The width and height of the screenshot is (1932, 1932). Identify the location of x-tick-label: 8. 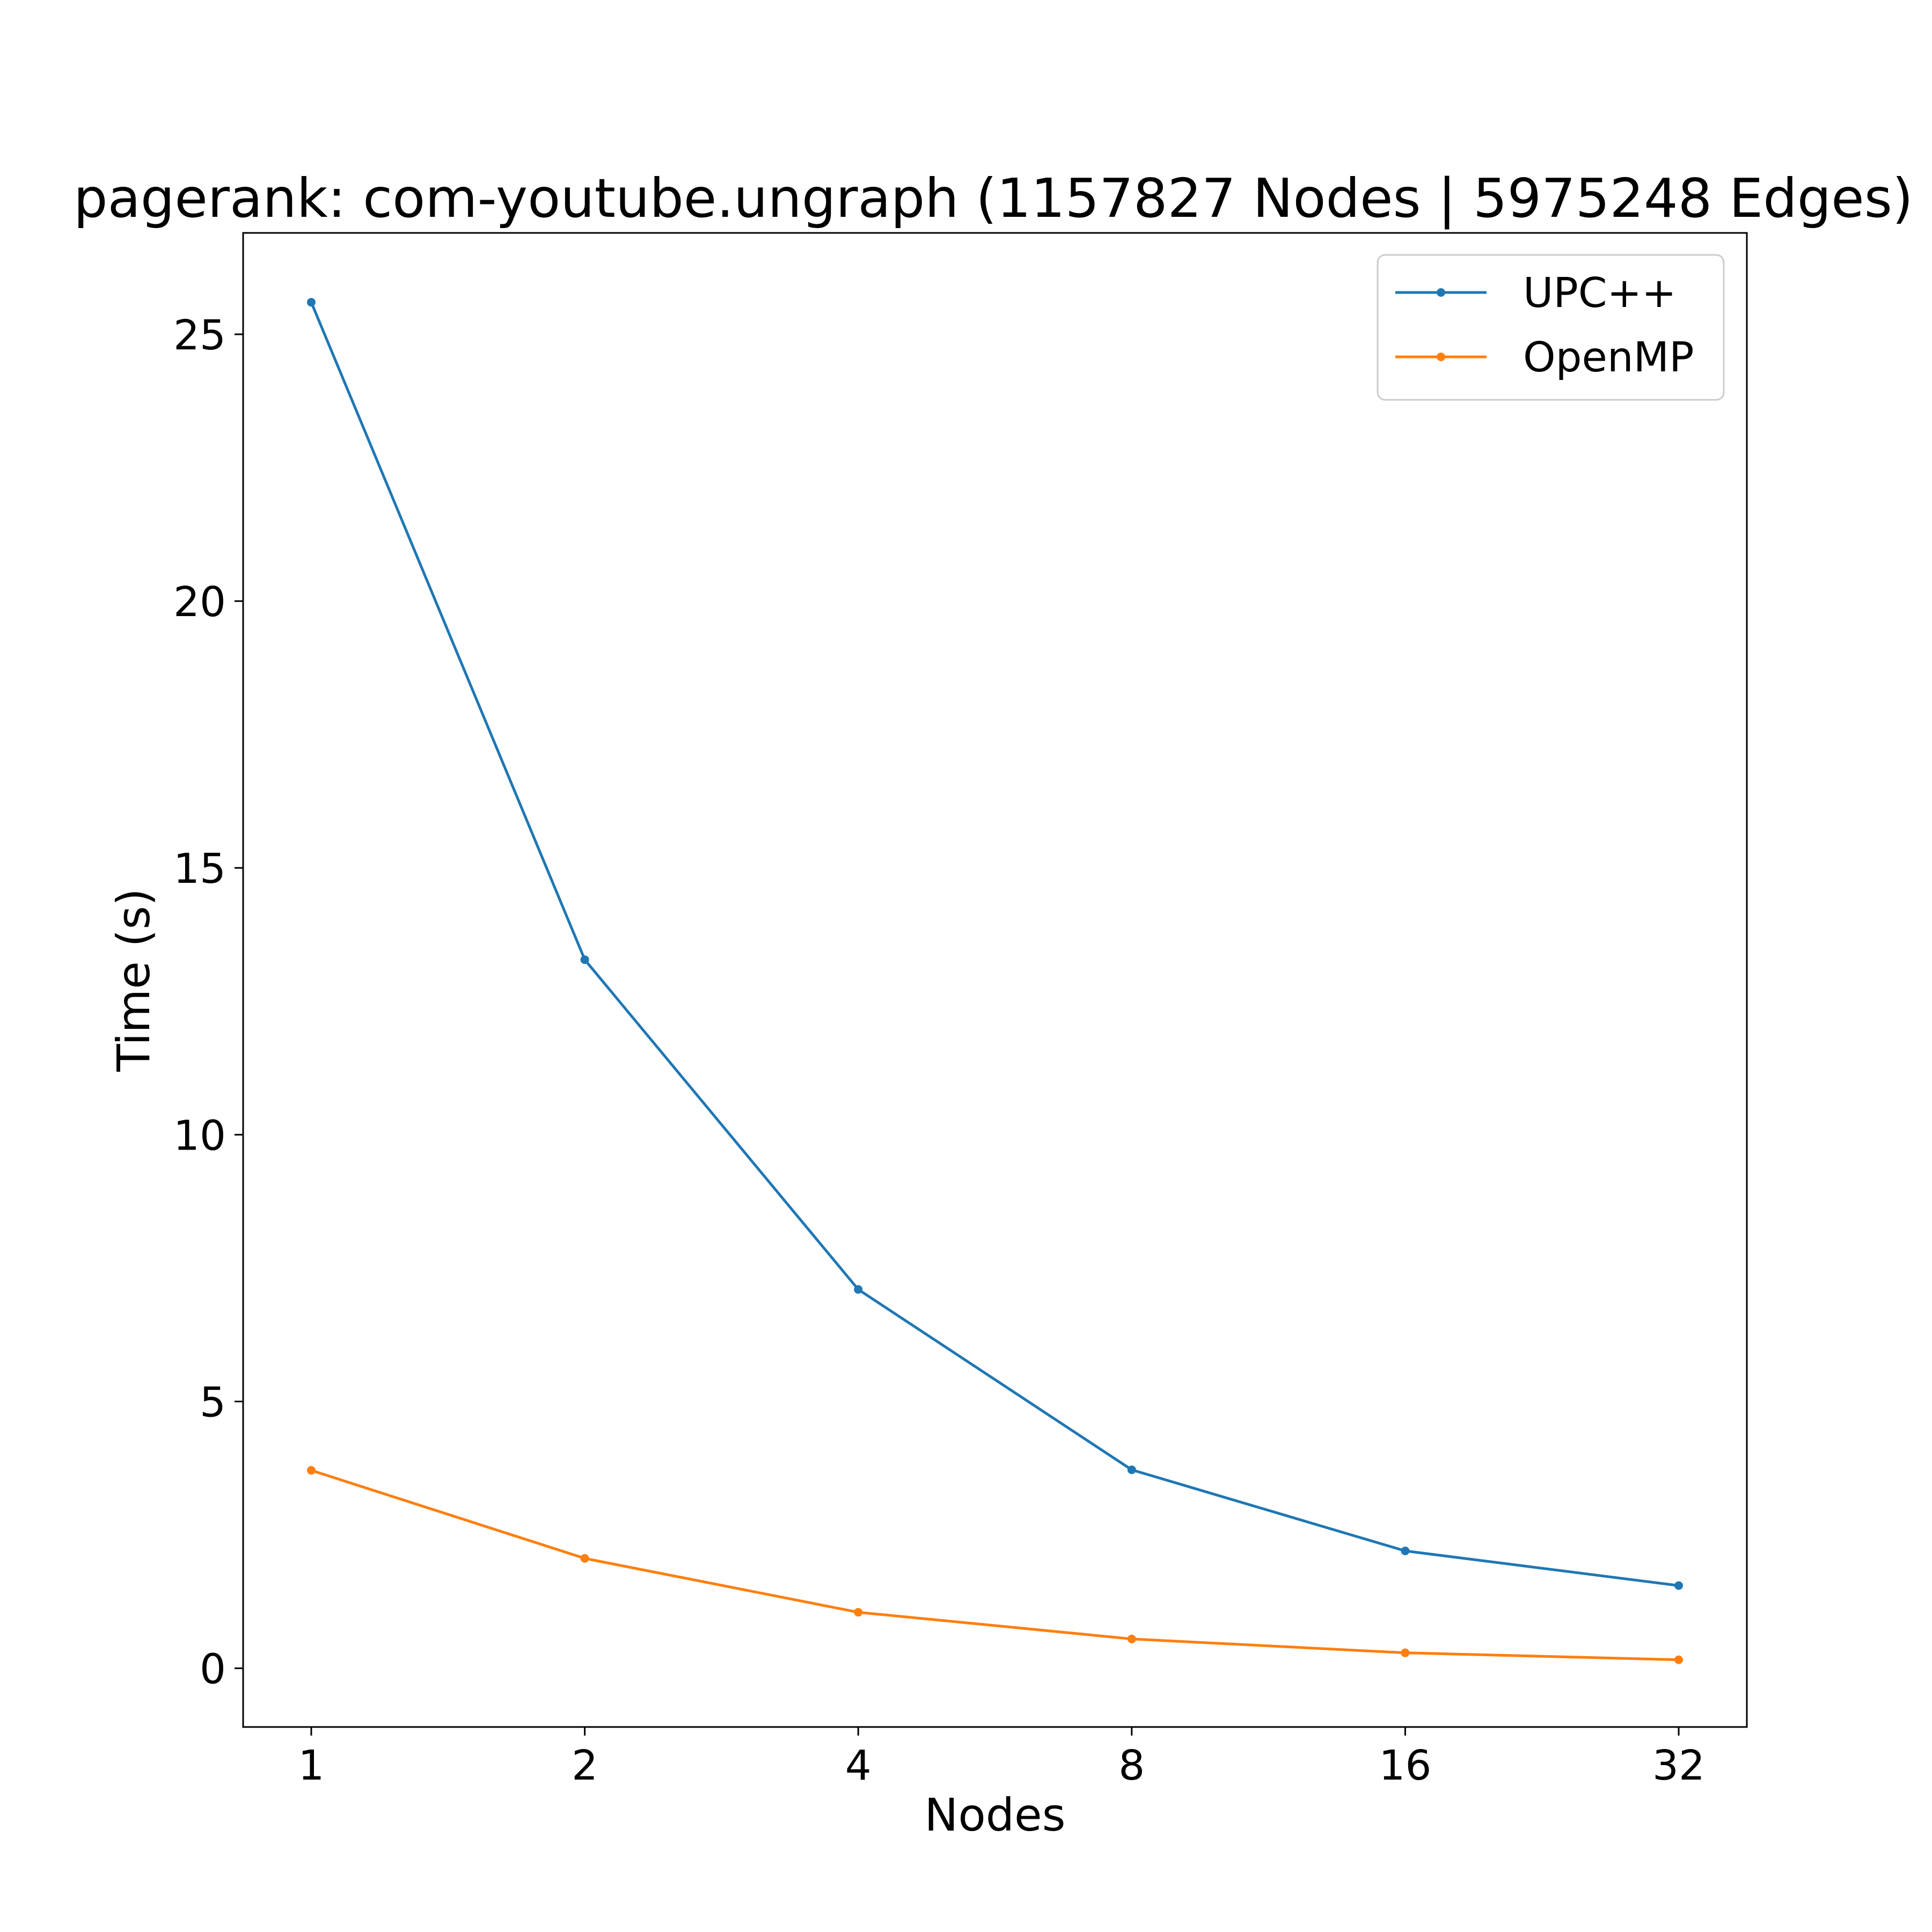
(1131, 1766).